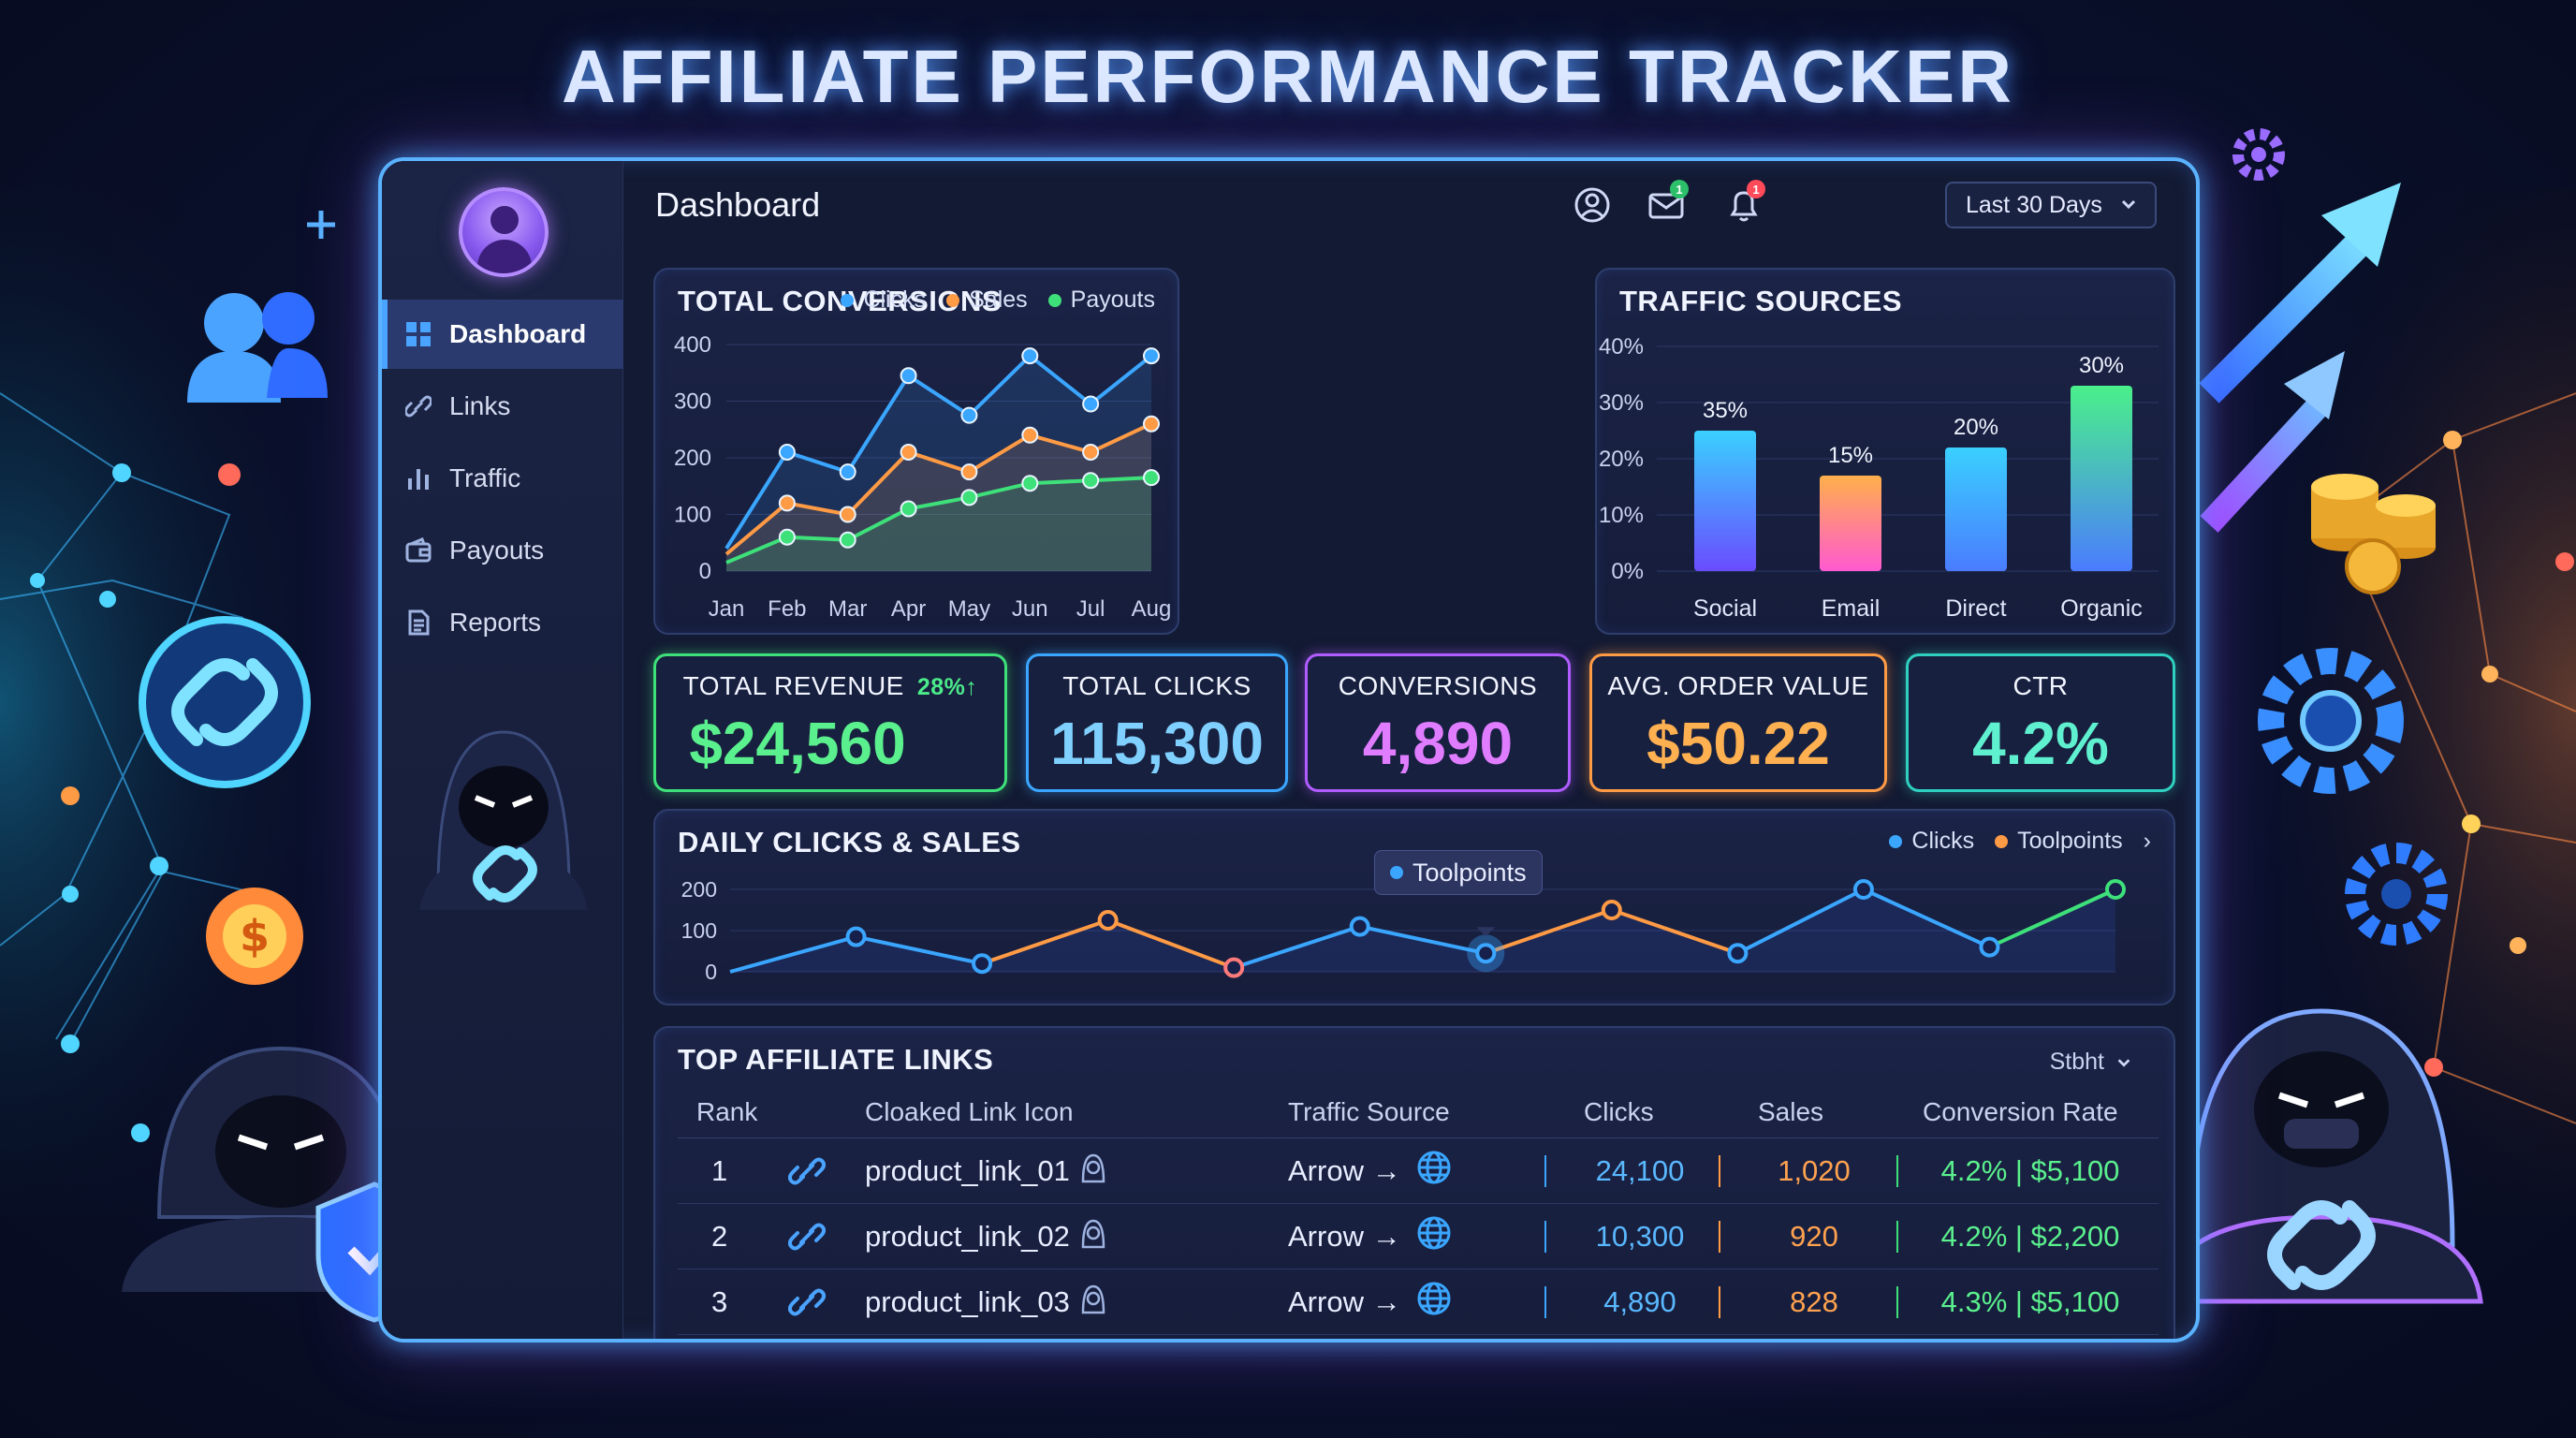 This screenshot has height=1438, width=2576. I want to click on mail-badge: 1, so click(1679, 189).